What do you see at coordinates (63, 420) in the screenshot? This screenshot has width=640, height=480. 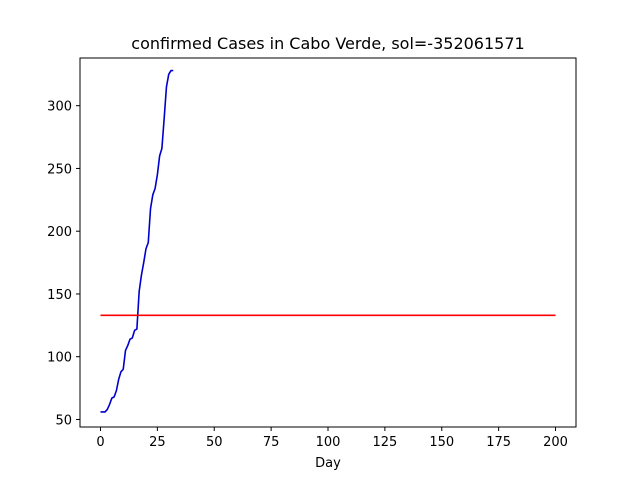 I see `y-tick-label: 50` at bounding box center [63, 420].